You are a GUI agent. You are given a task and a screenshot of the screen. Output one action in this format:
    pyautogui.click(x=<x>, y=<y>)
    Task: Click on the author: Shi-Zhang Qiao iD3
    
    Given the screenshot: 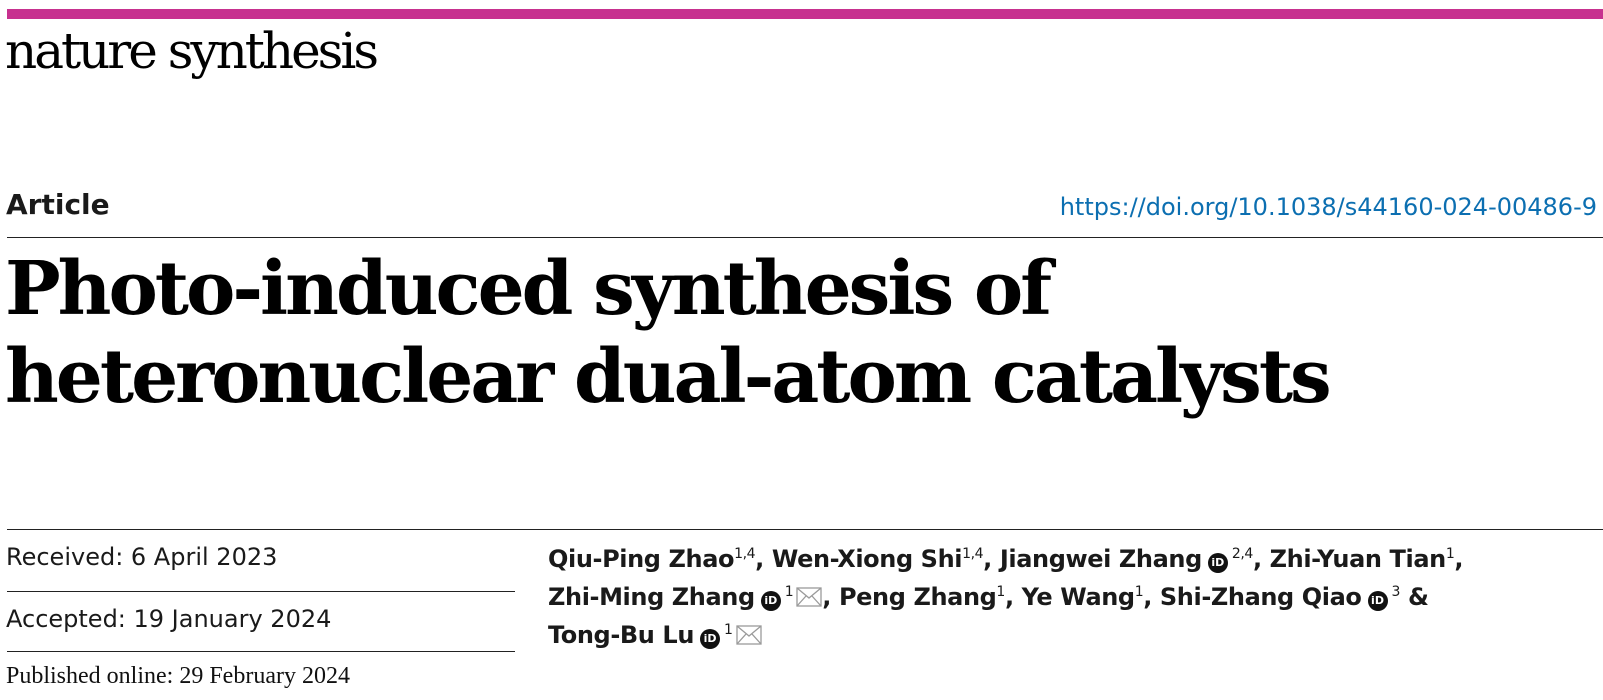 What is the action you would take?
    pyautogui.click(x=1280, y=597)
    